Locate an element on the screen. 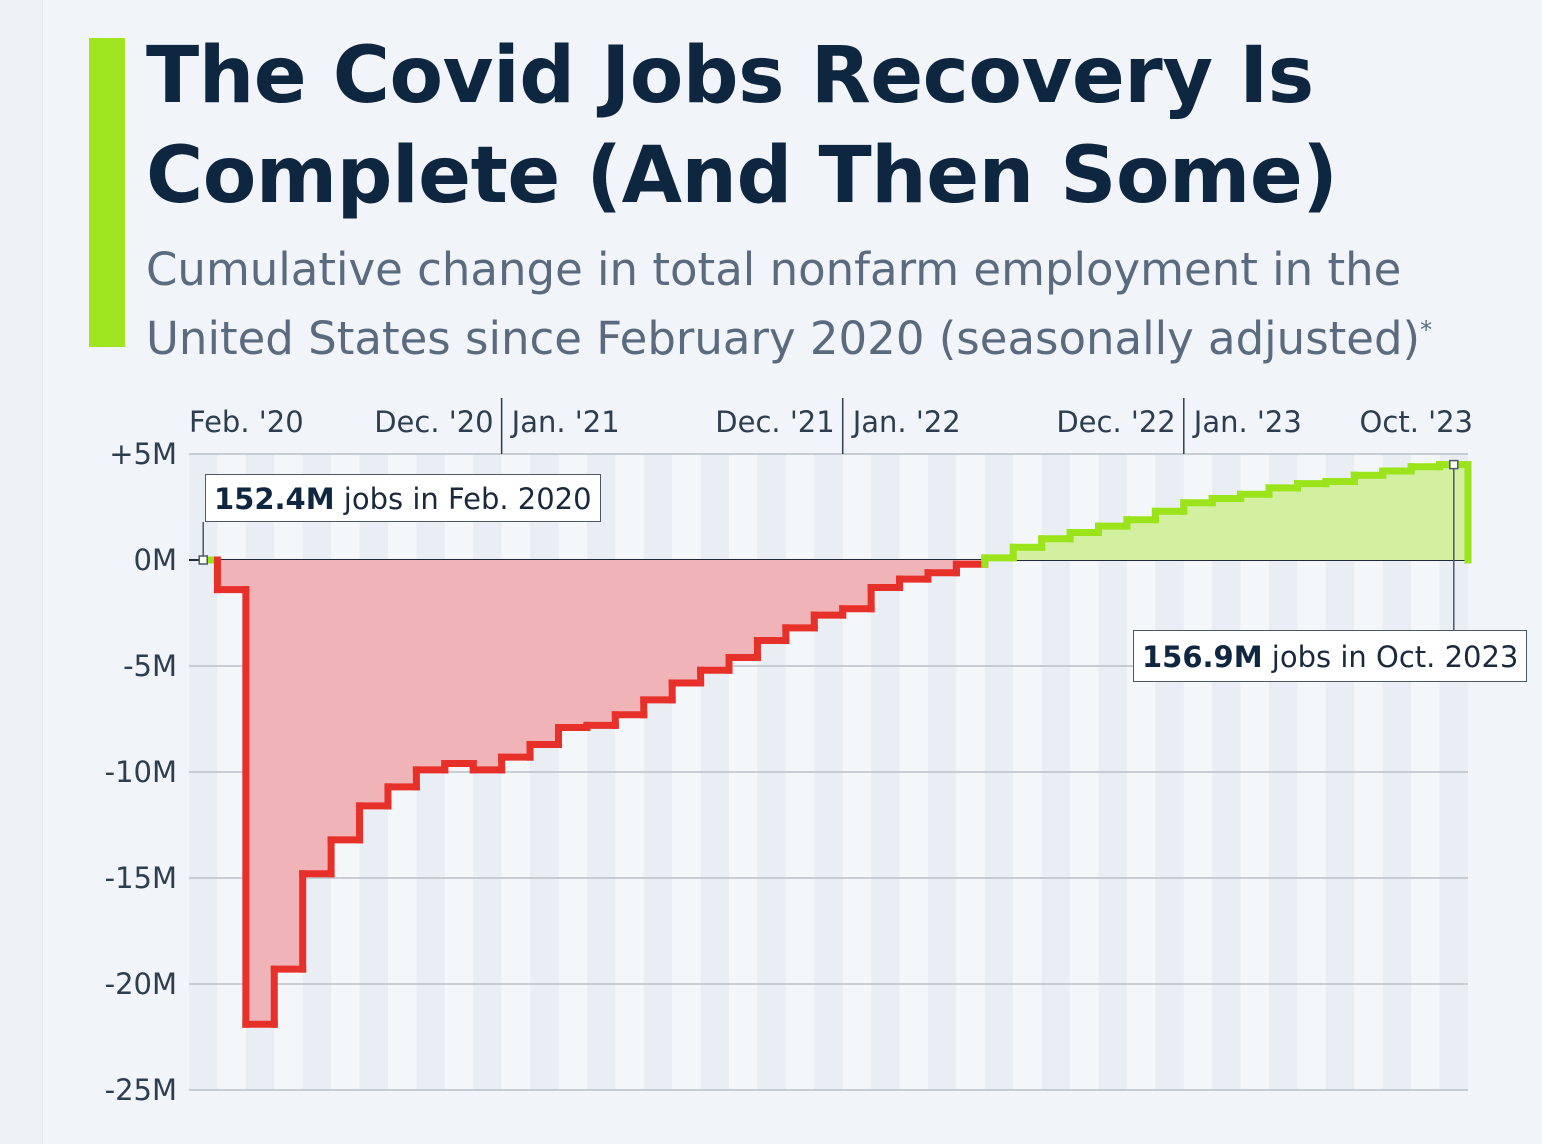 The height and width of the screenshot is (1144, 1542). x-tick-label: Jan. '23 is located at coordinates (1247, 422).